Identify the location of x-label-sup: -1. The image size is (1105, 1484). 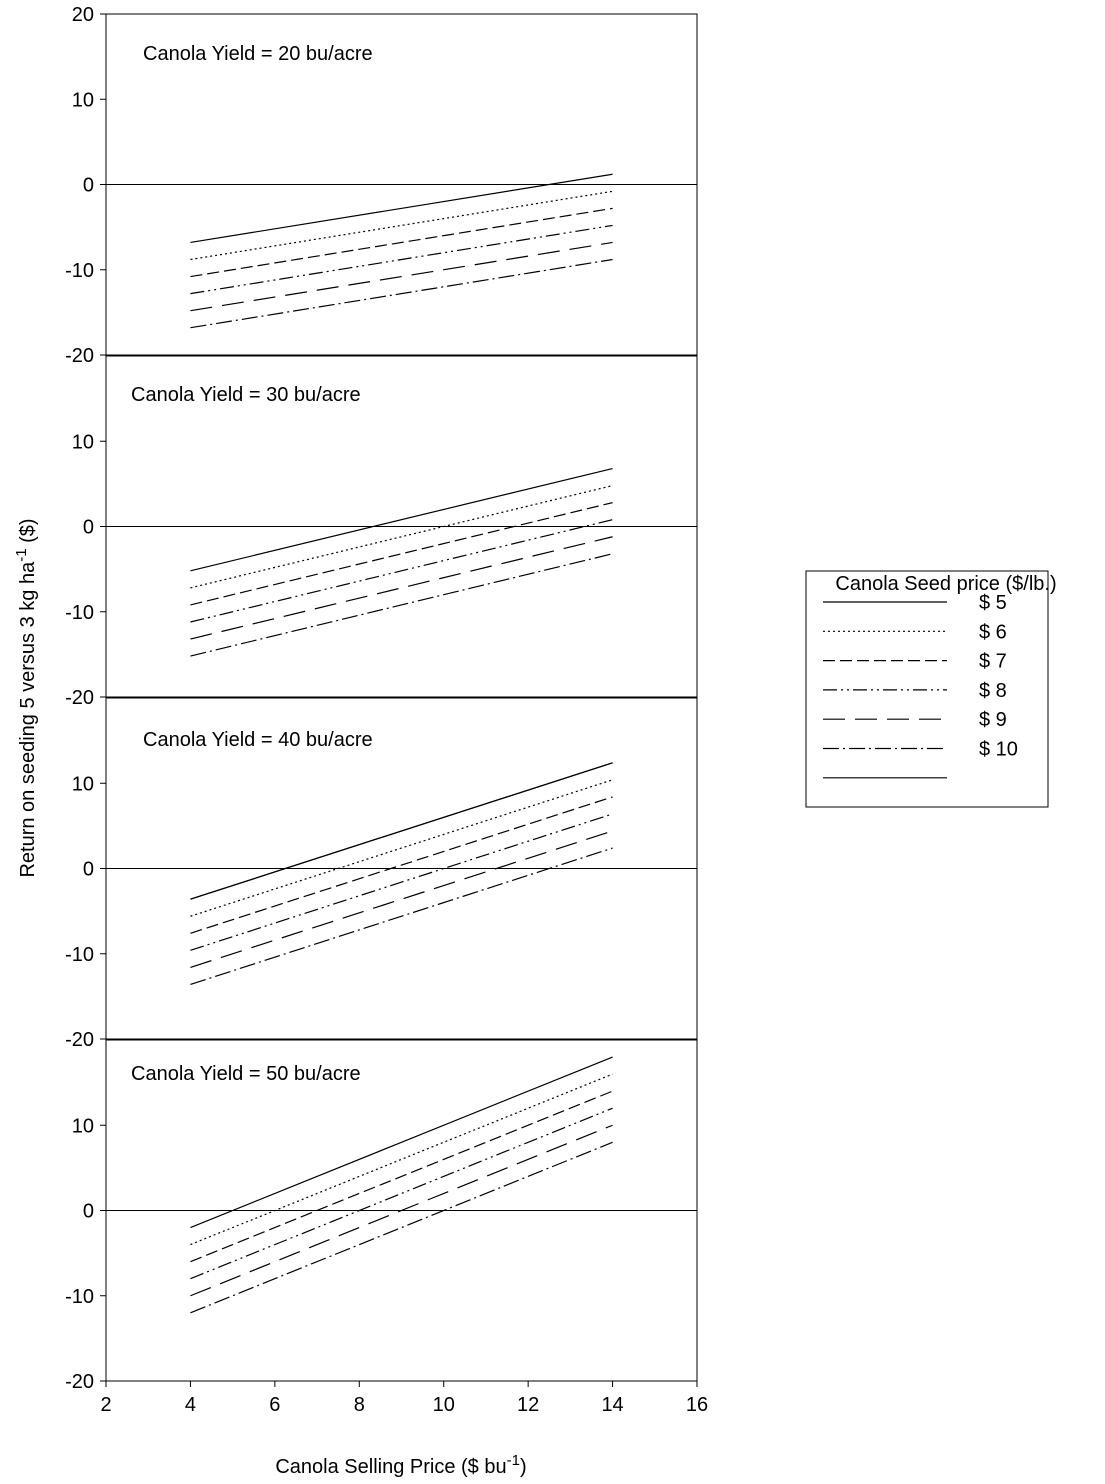
(513, 1460).